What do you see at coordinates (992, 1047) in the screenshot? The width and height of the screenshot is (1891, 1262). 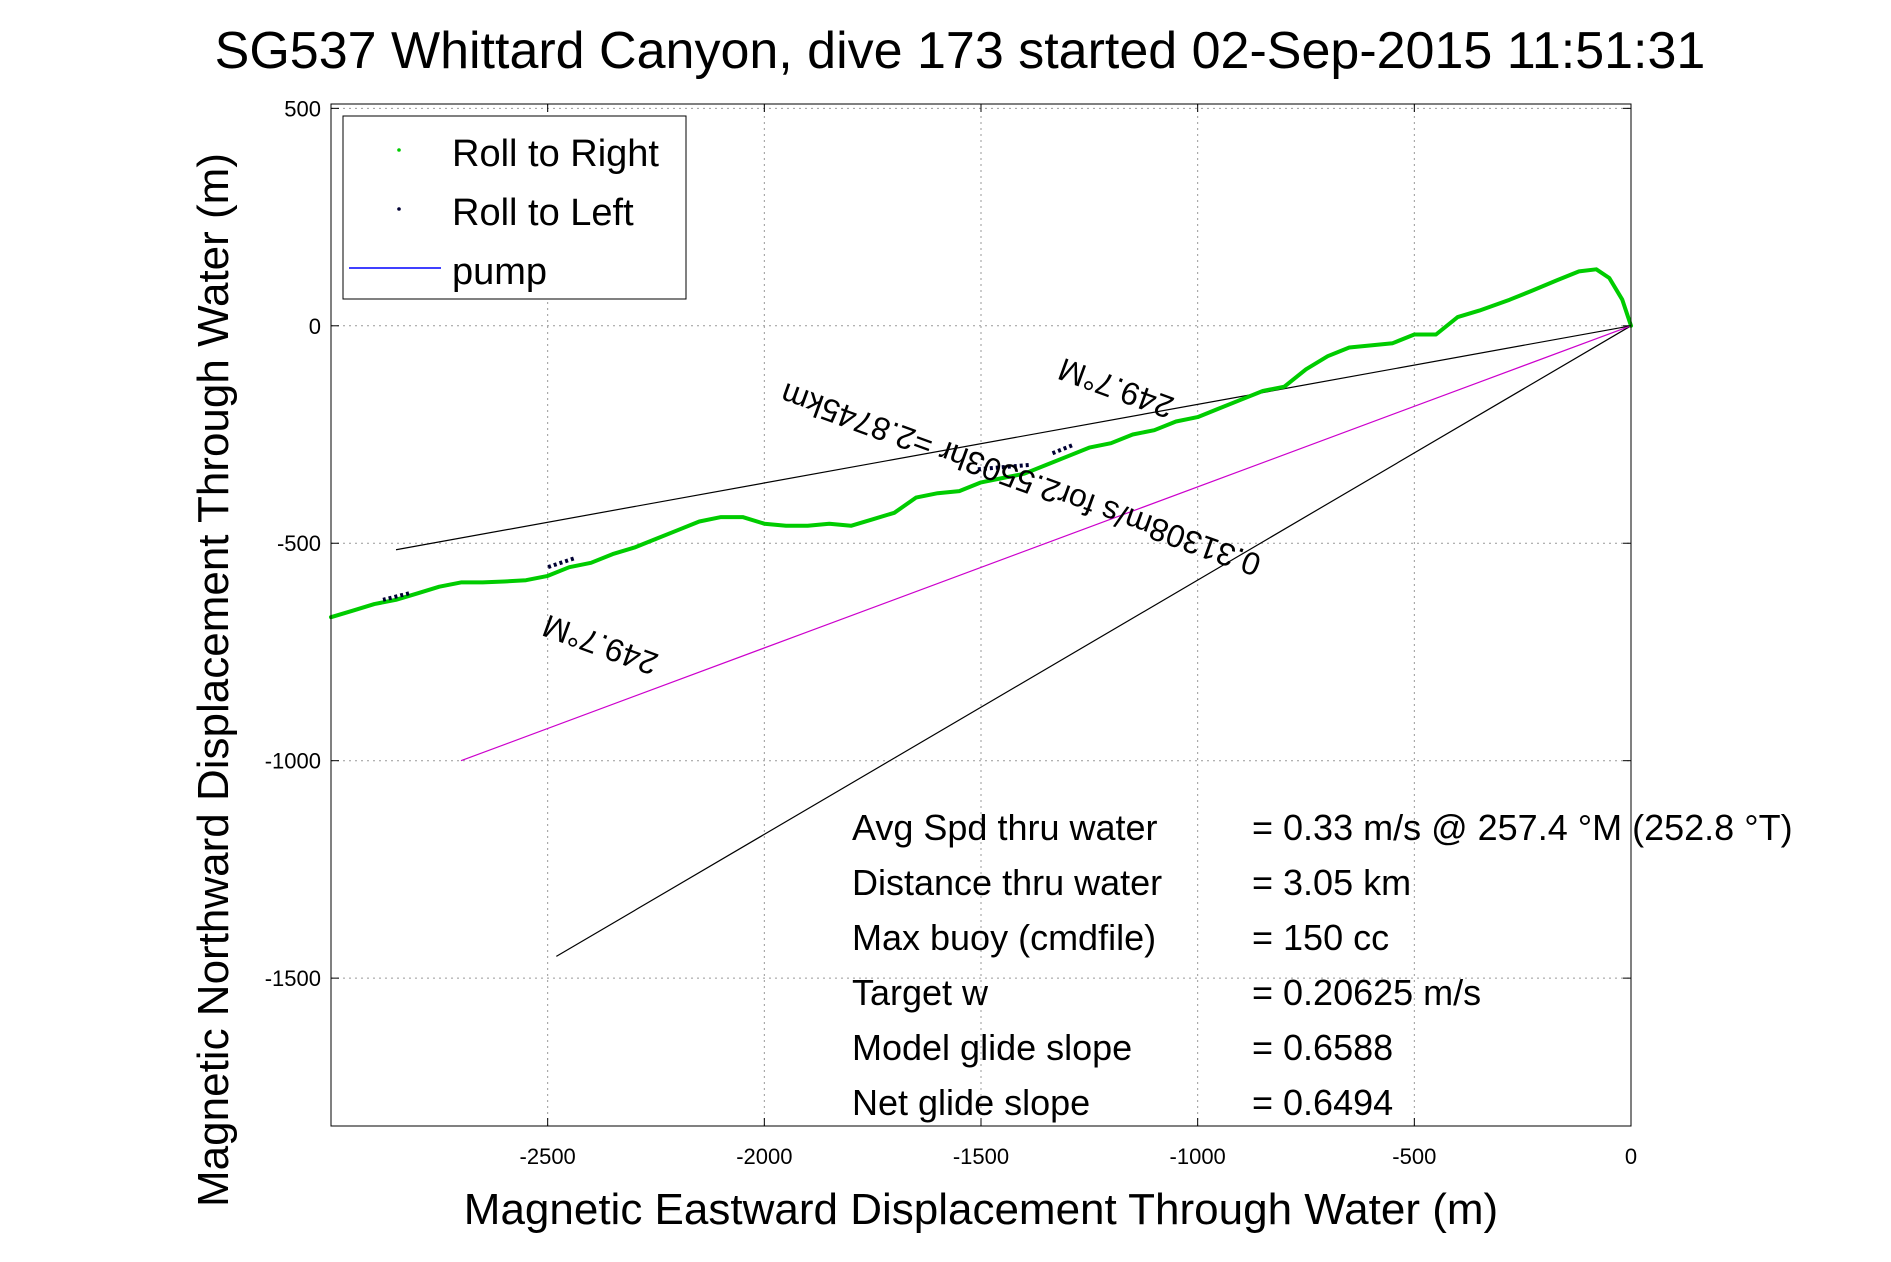 I see `annotation-label: Model glide slope` at bounding box center [992, 1047].